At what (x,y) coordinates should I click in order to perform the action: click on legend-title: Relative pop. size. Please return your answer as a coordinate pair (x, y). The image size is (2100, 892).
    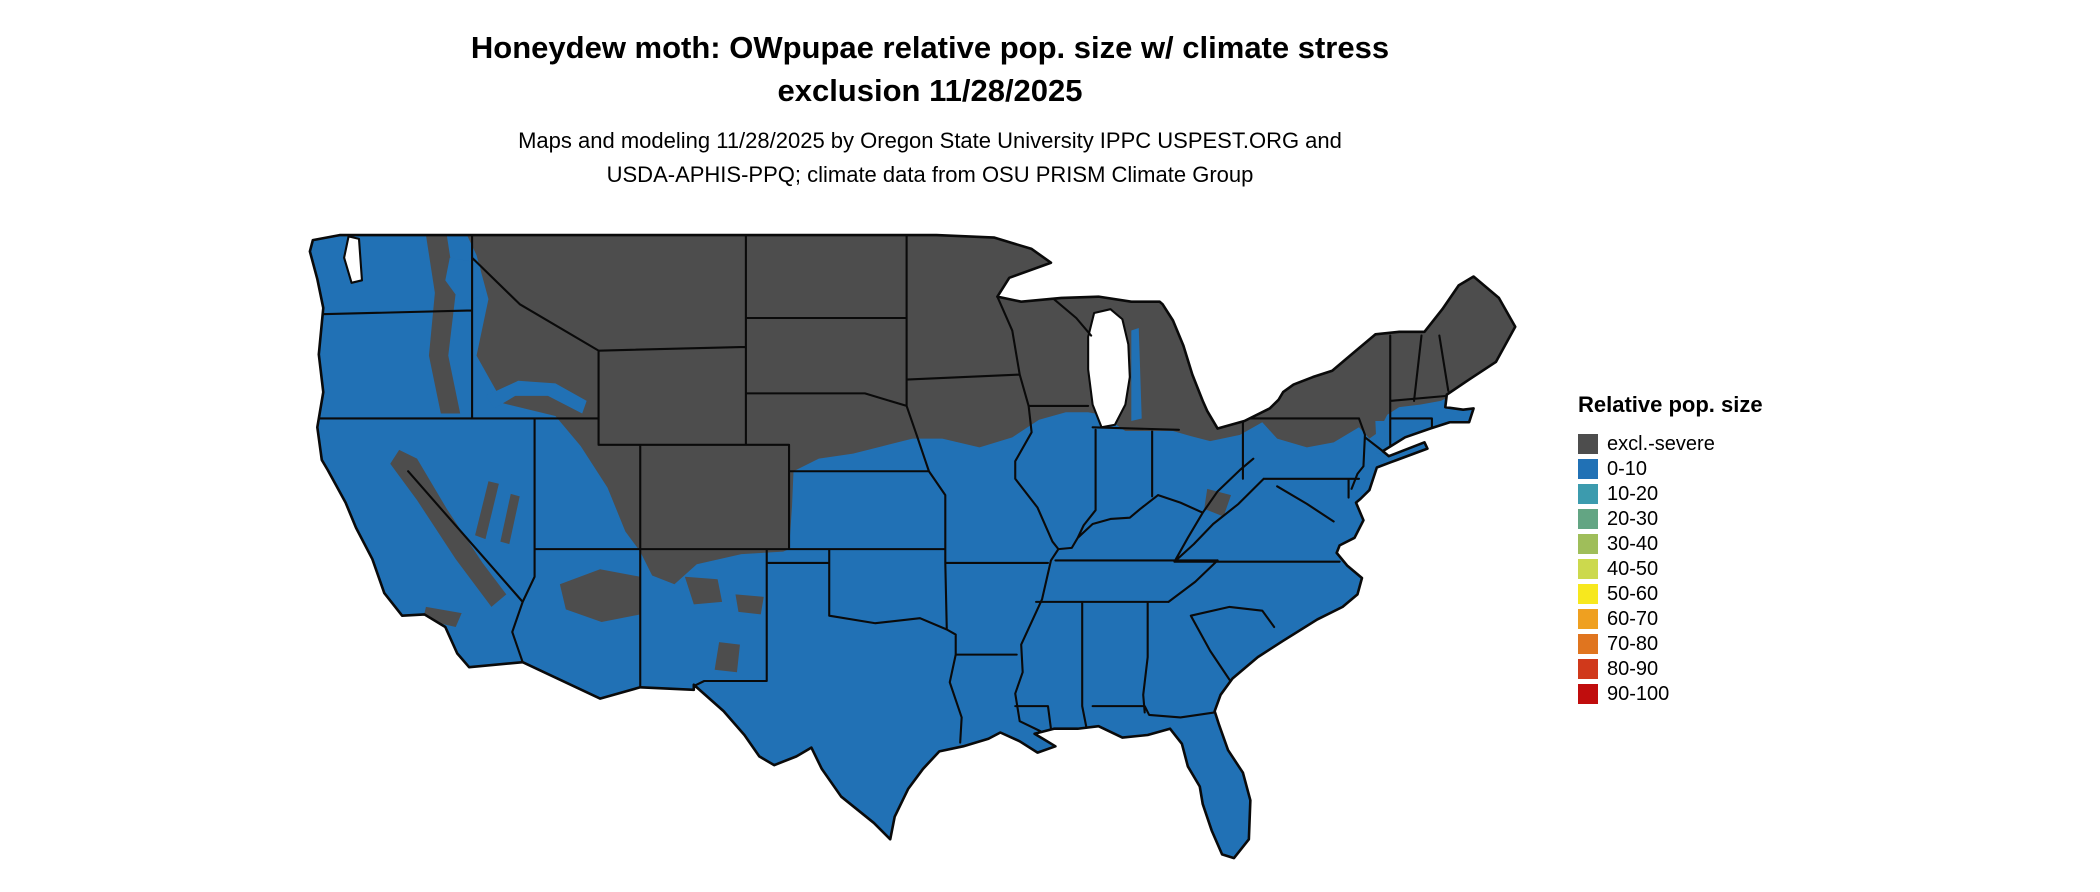
    Looking at the image, I should click on (1670, 404).